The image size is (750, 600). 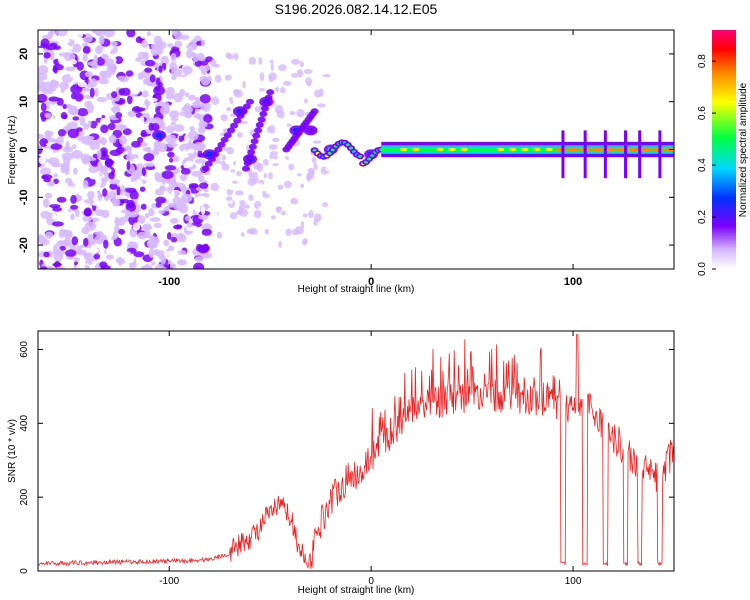 I want to click on snr-ytick-label: 600, so click(x=24, y=349).